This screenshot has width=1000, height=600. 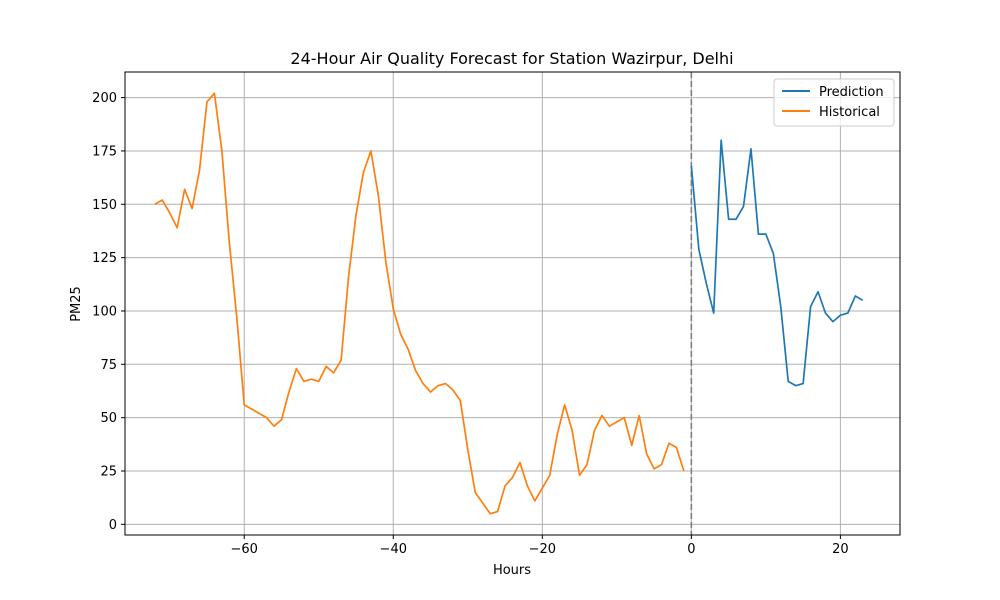 I want to click on x-axis-ticks: −60 −40 −20 0 20, so click(x=540, y=546).